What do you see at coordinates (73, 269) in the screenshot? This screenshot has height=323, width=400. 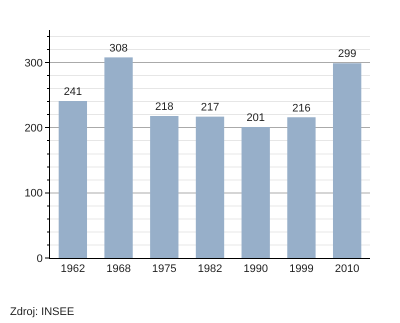 I see `x-tick-label: 1962` at bounding box center [73, 269].